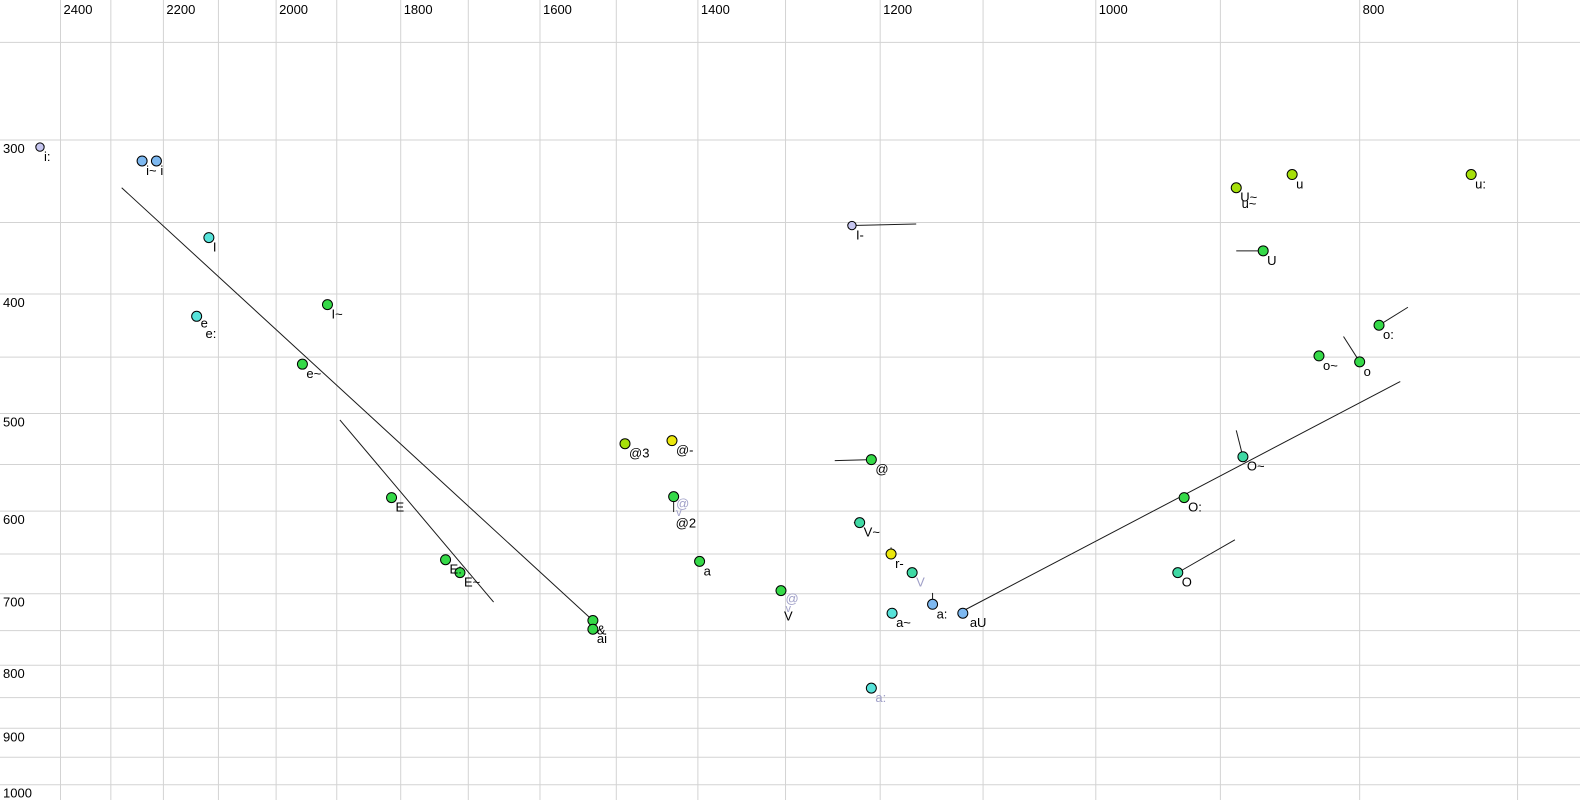 The image size is (1580, 800). I want to click on x-tick-label: 2400, so click(78, 9).